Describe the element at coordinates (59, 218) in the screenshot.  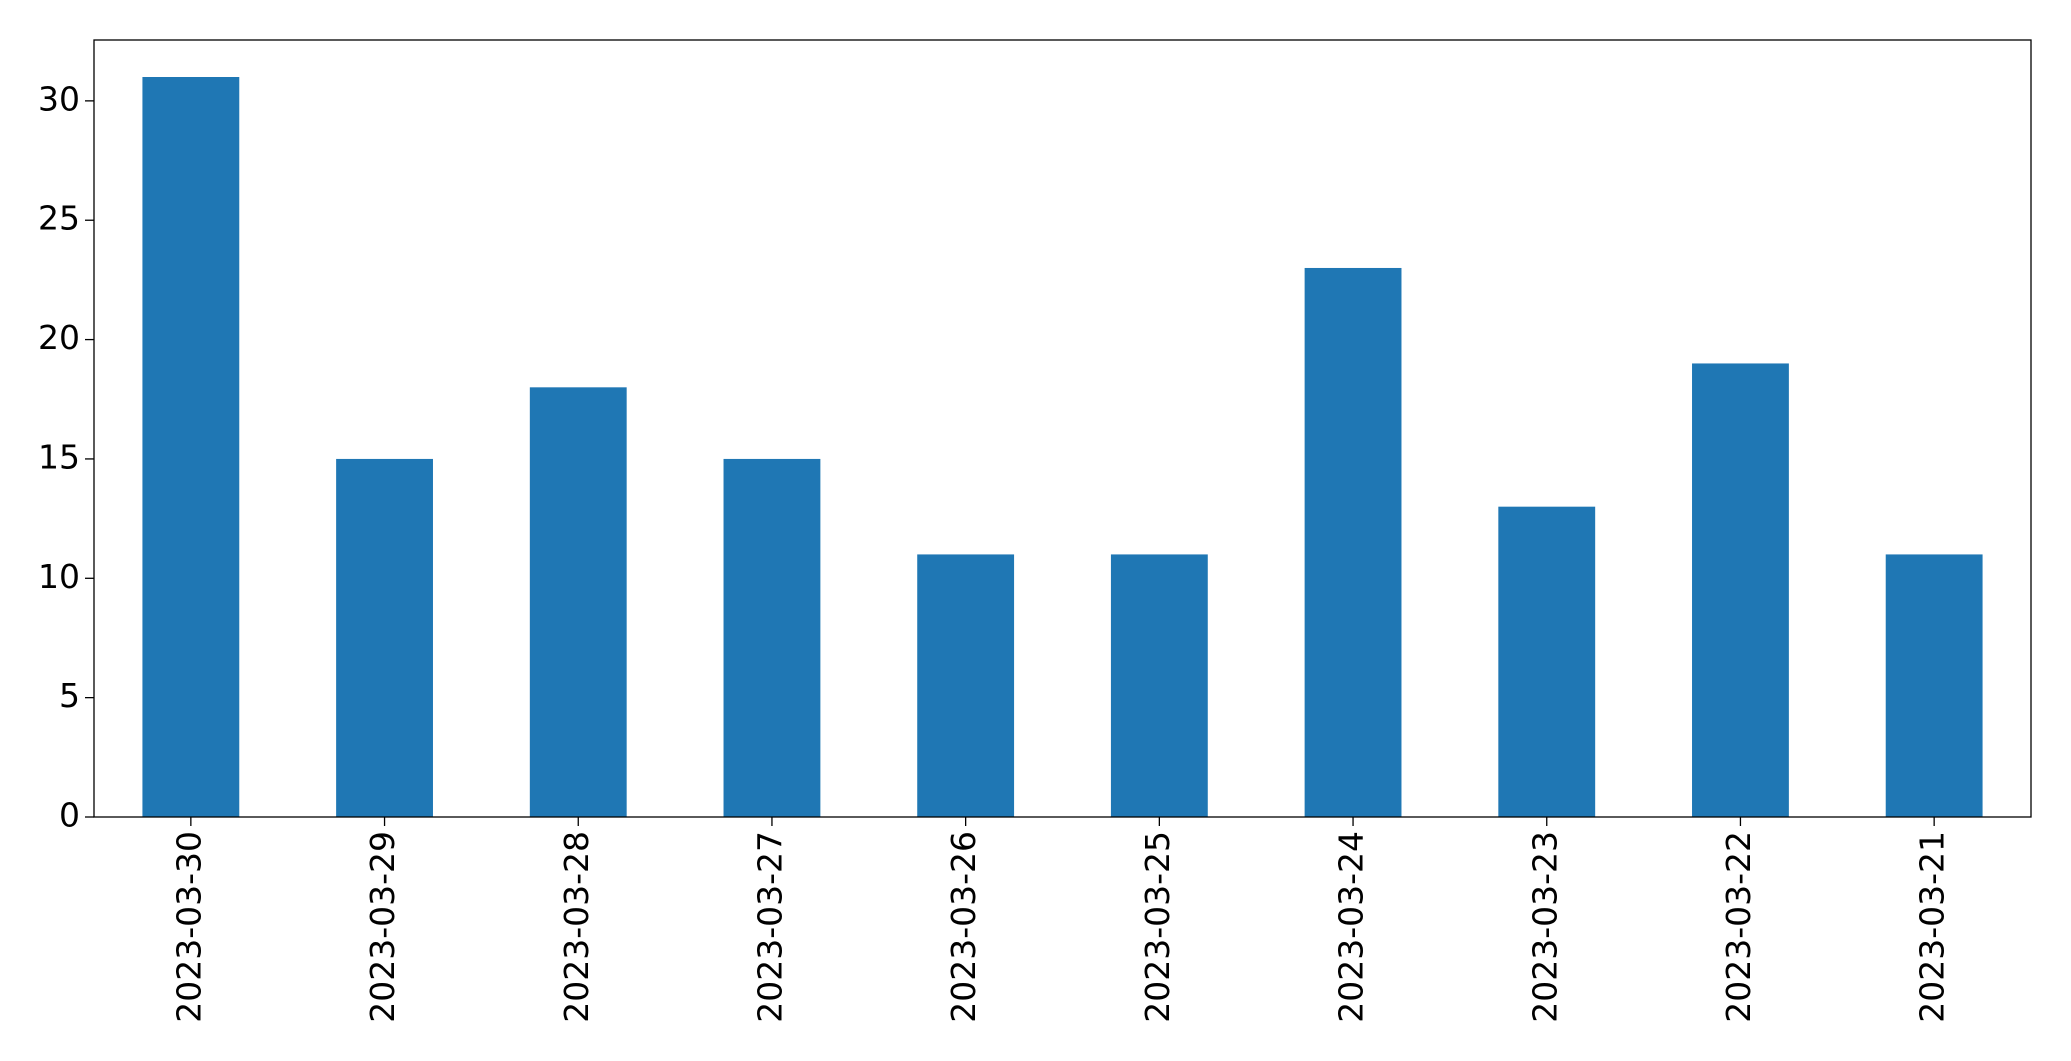
I see `y-tick-label: 25` at that location.